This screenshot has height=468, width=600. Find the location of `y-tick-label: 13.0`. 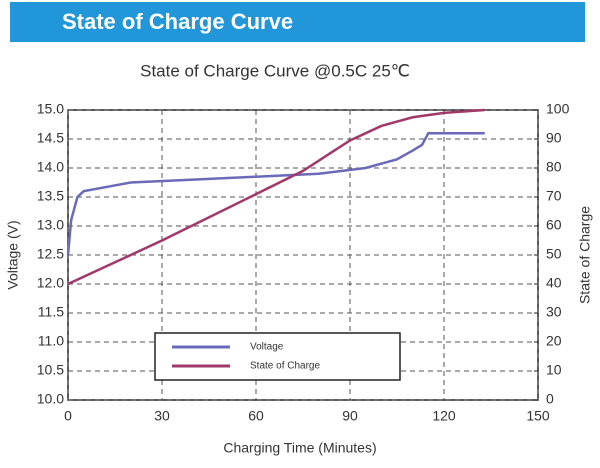

y-tick-label: 13.0 is located at coordinates (50, 225).